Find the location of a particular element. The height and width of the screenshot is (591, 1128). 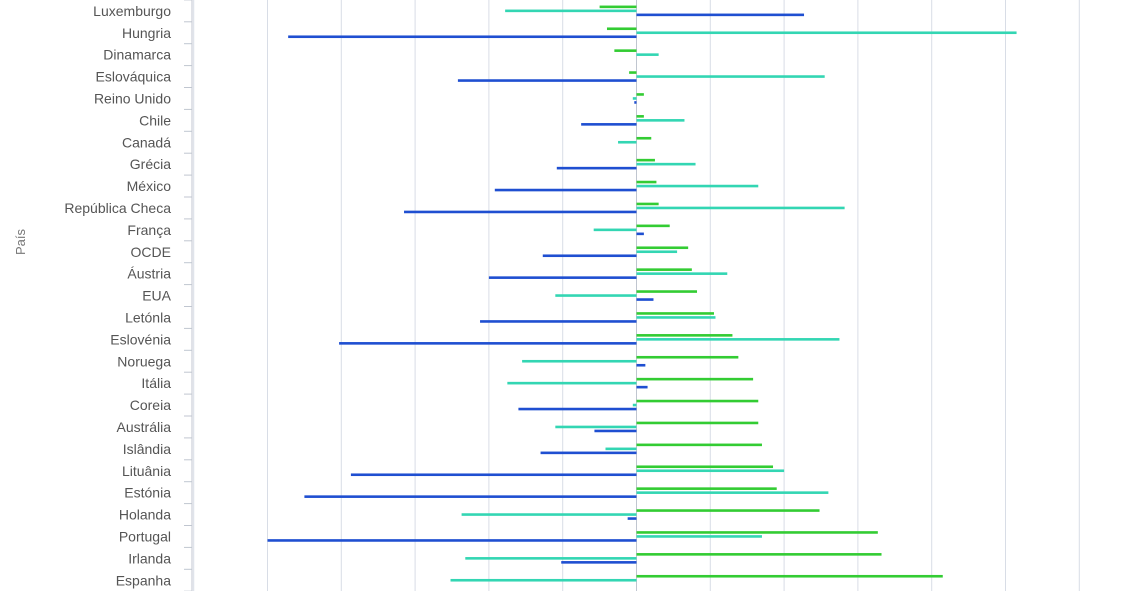

category-label: Dinamarca is located at coordinates (137, 55).